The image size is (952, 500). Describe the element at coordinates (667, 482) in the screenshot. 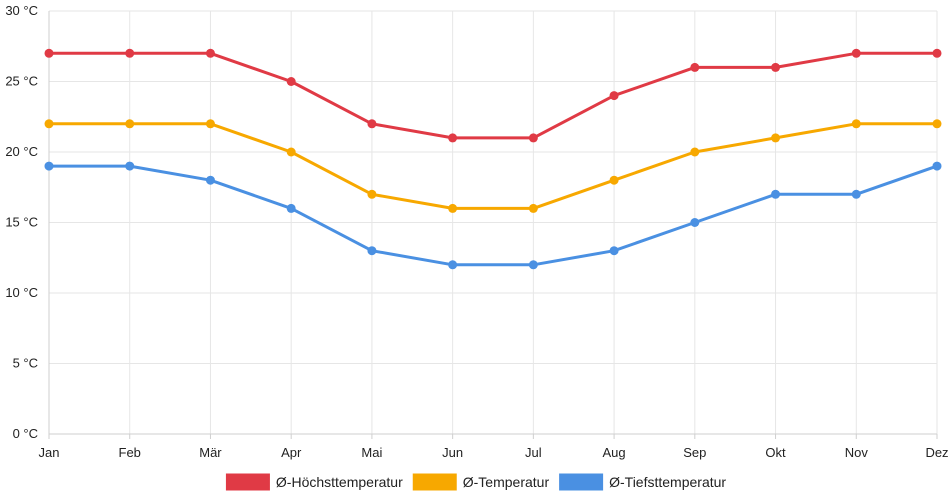

I see `legend-label: Ø-Tiefsttemperatur` at that location.